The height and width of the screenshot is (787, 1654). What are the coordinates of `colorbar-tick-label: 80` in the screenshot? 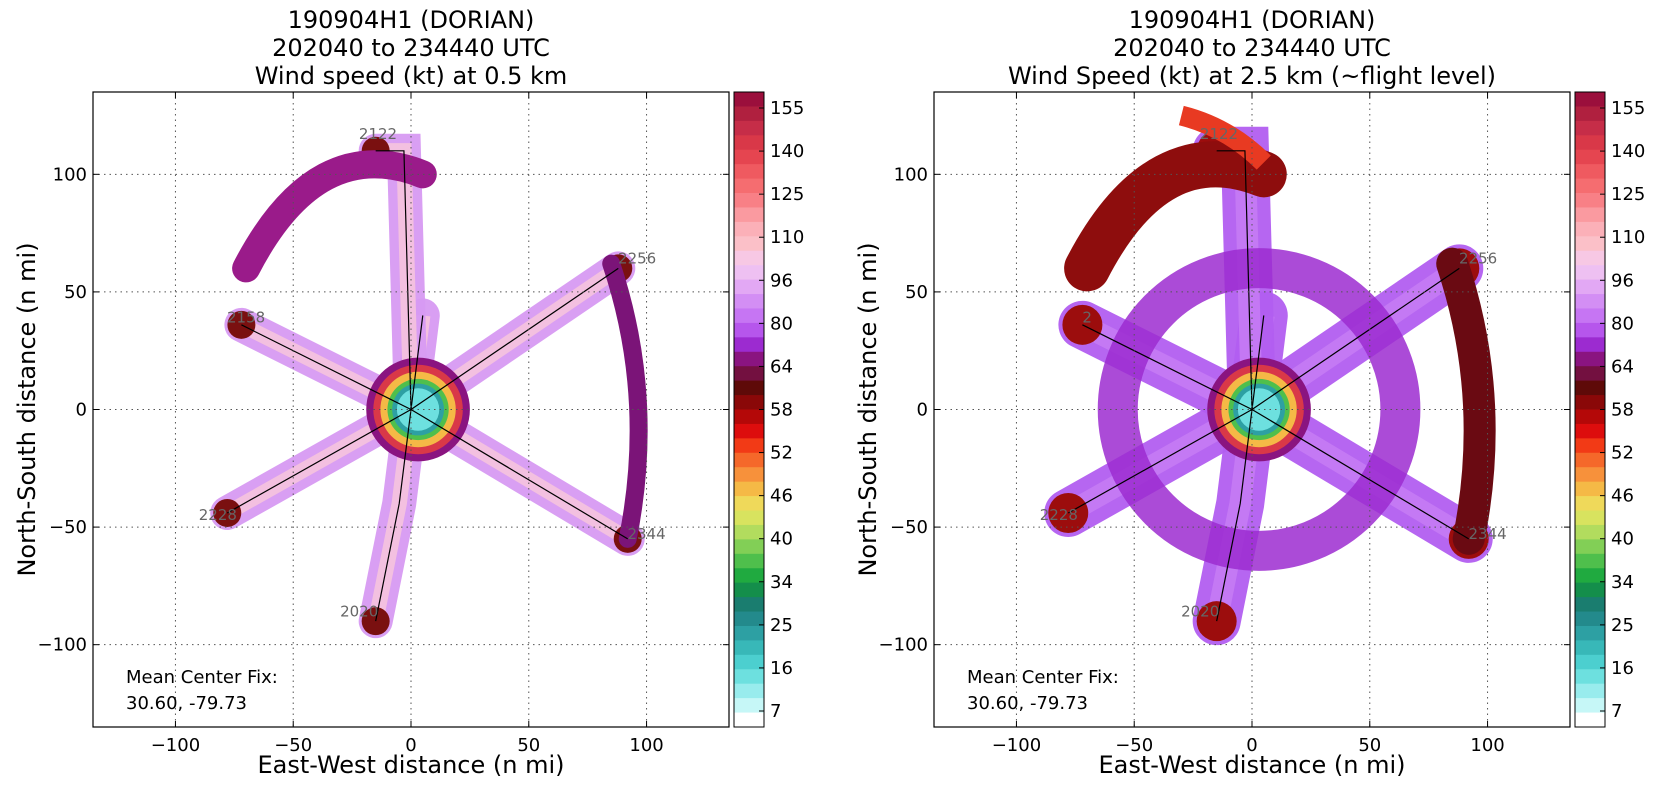 It's located at (1622, 323).